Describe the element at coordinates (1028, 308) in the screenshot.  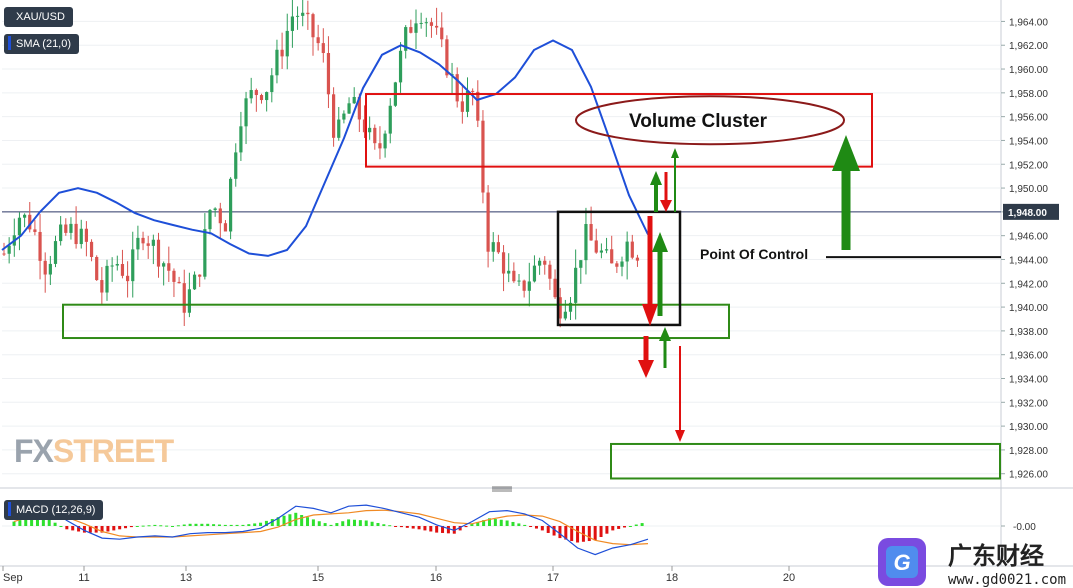
I see `y-tick-label: 1,940.00` at that location.